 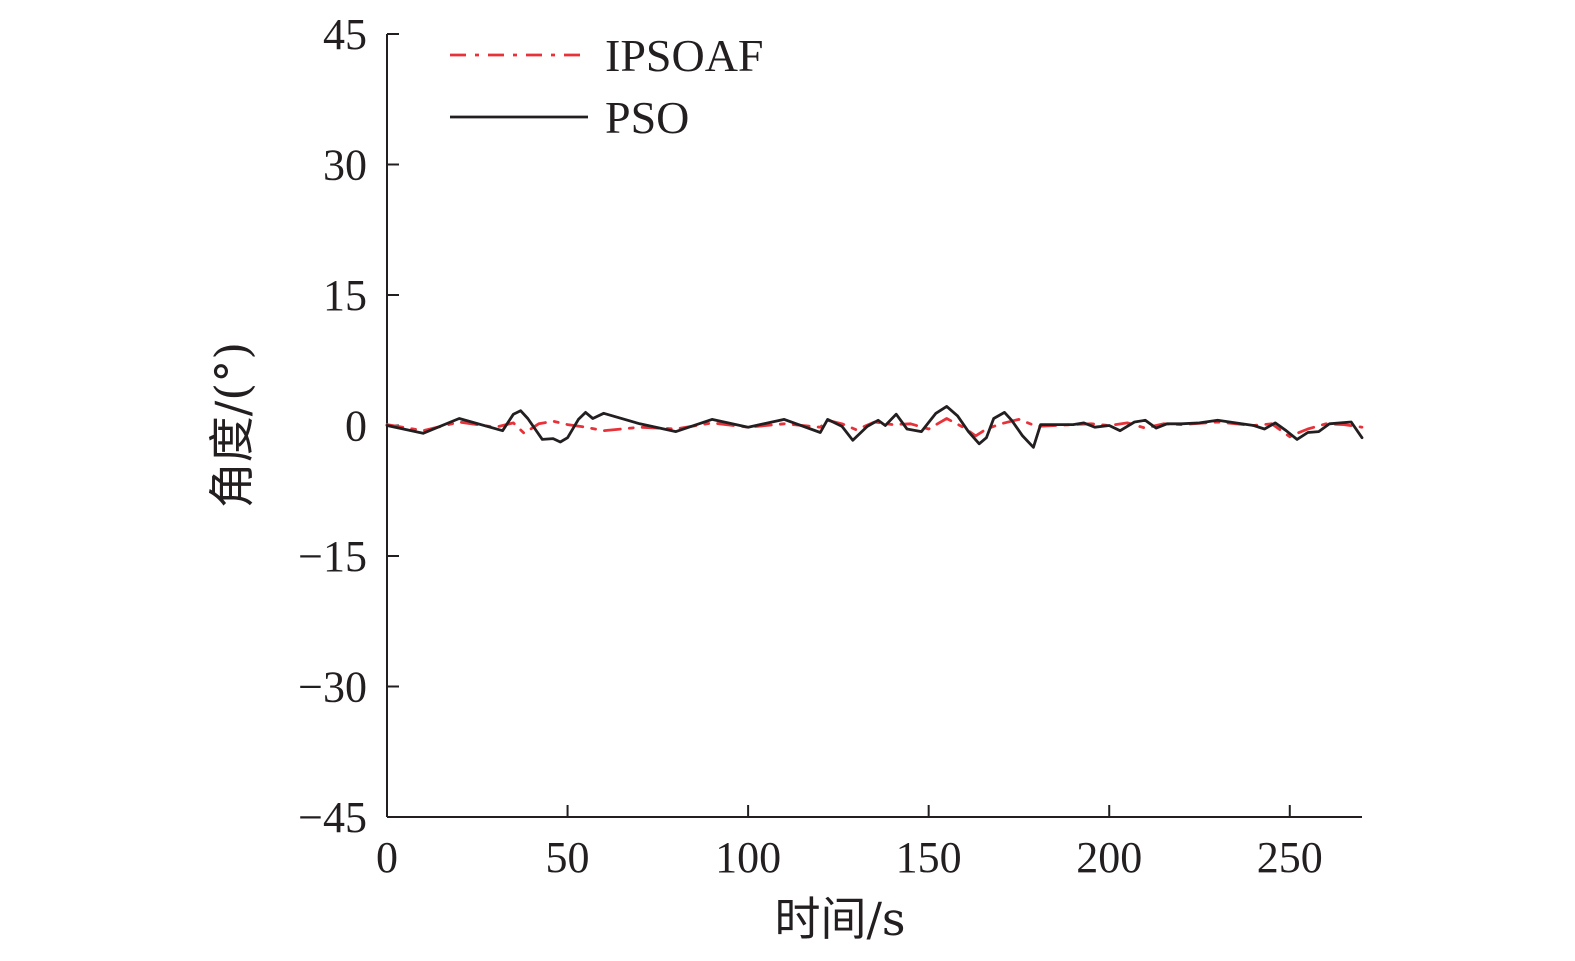 I want to click on y-tick-label: 15, so click(x=345, y=295).